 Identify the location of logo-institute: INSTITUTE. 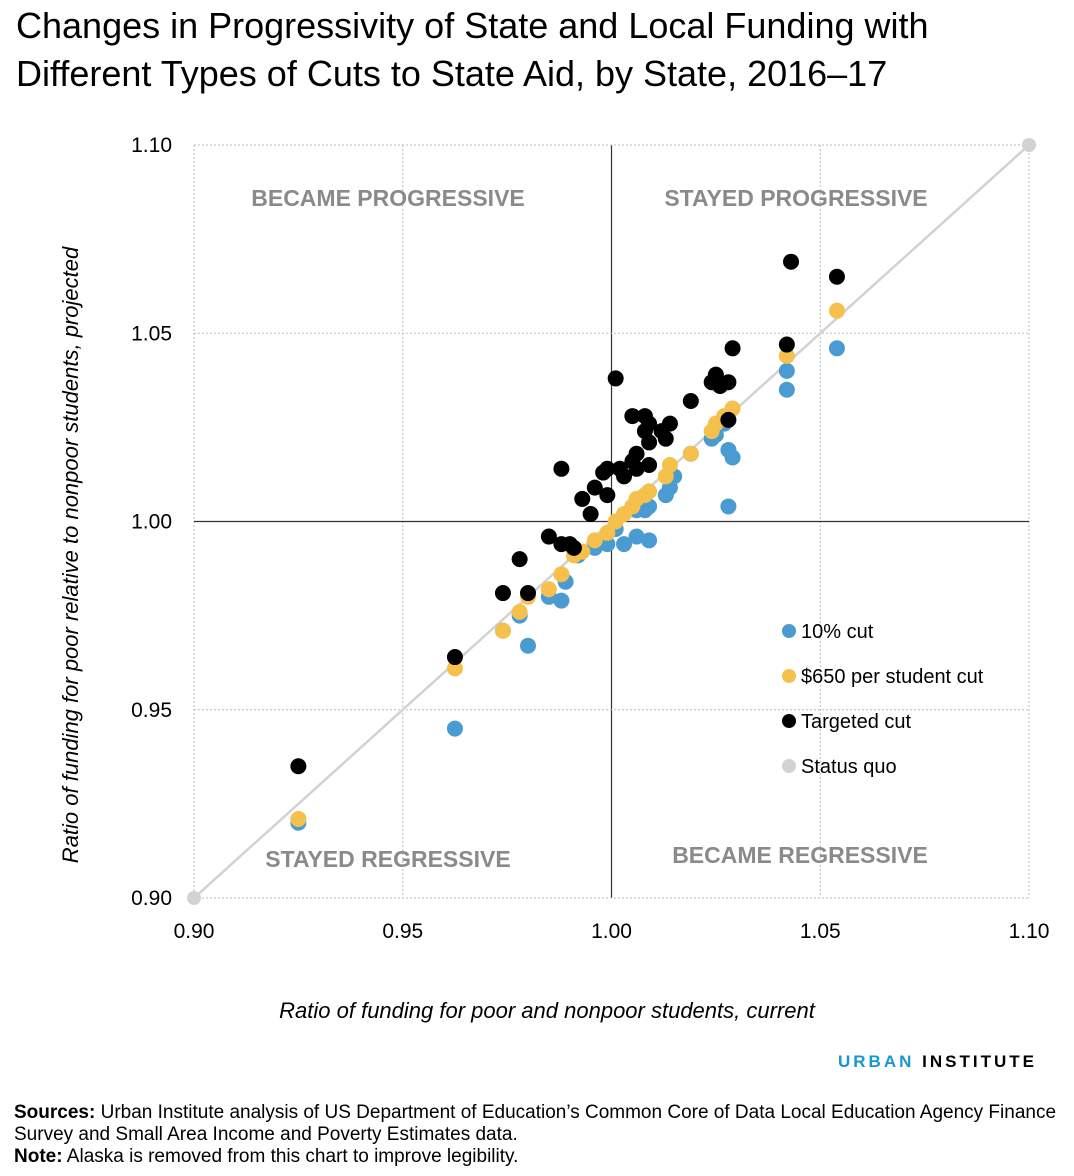
(979, 1061).